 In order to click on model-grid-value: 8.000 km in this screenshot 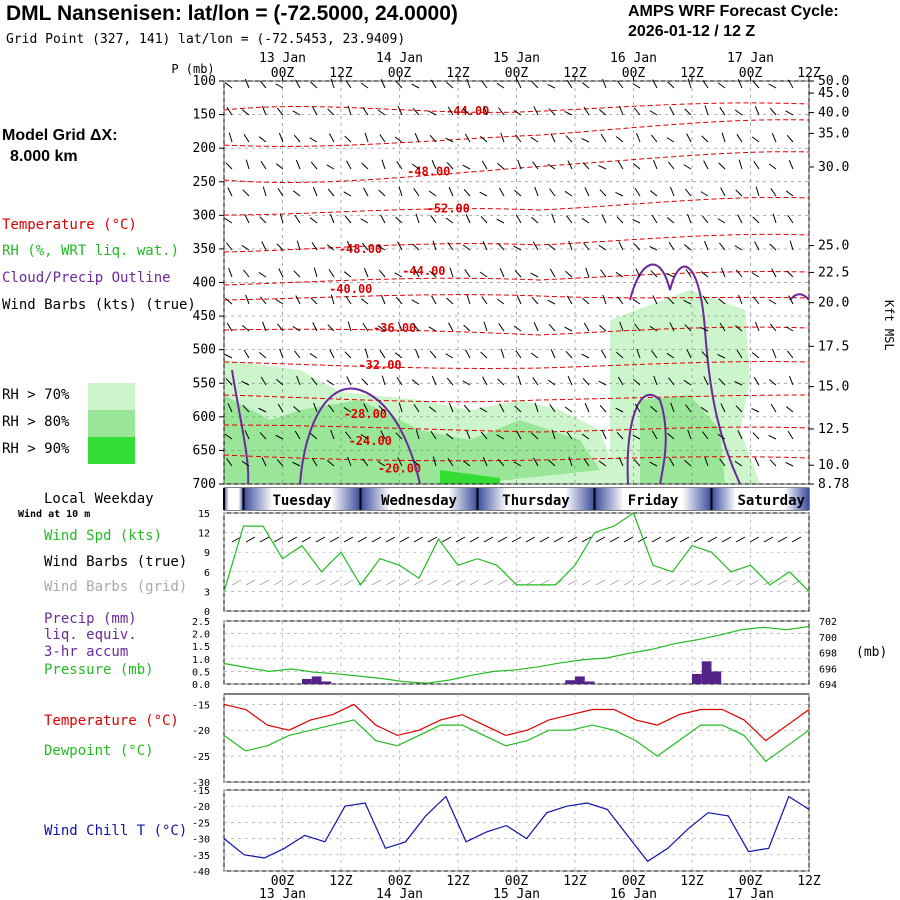, I will do `click(44, 156)`.